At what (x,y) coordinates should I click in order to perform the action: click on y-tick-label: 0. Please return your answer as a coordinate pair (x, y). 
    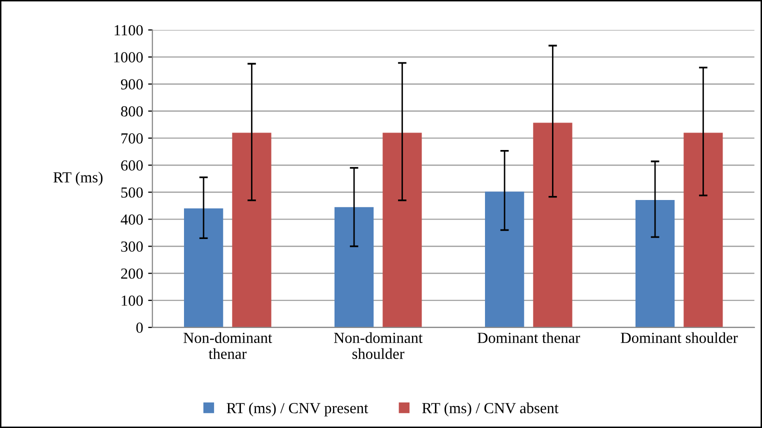
    Looking at the image, I should click on (139, 327).